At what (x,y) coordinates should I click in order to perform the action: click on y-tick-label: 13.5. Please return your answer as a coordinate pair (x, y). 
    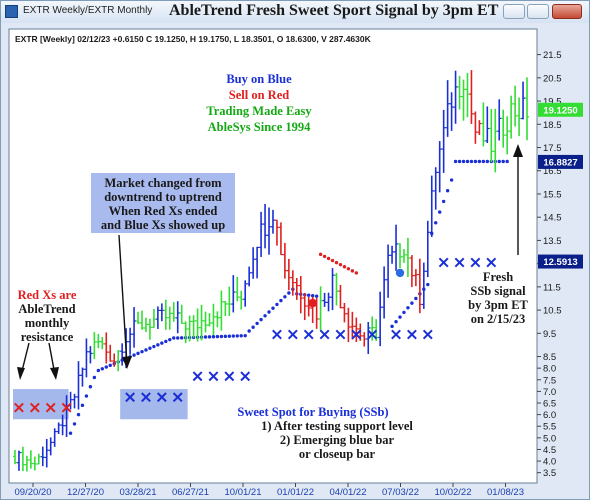
    Looking at the image, I should click on (552, 241).